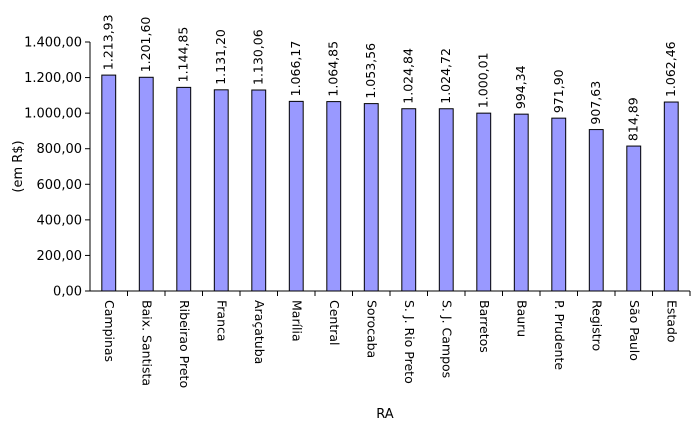  Describe the element at coordinates (520, 87) in the screenshot. I see `data-label: 994,34` at that location.